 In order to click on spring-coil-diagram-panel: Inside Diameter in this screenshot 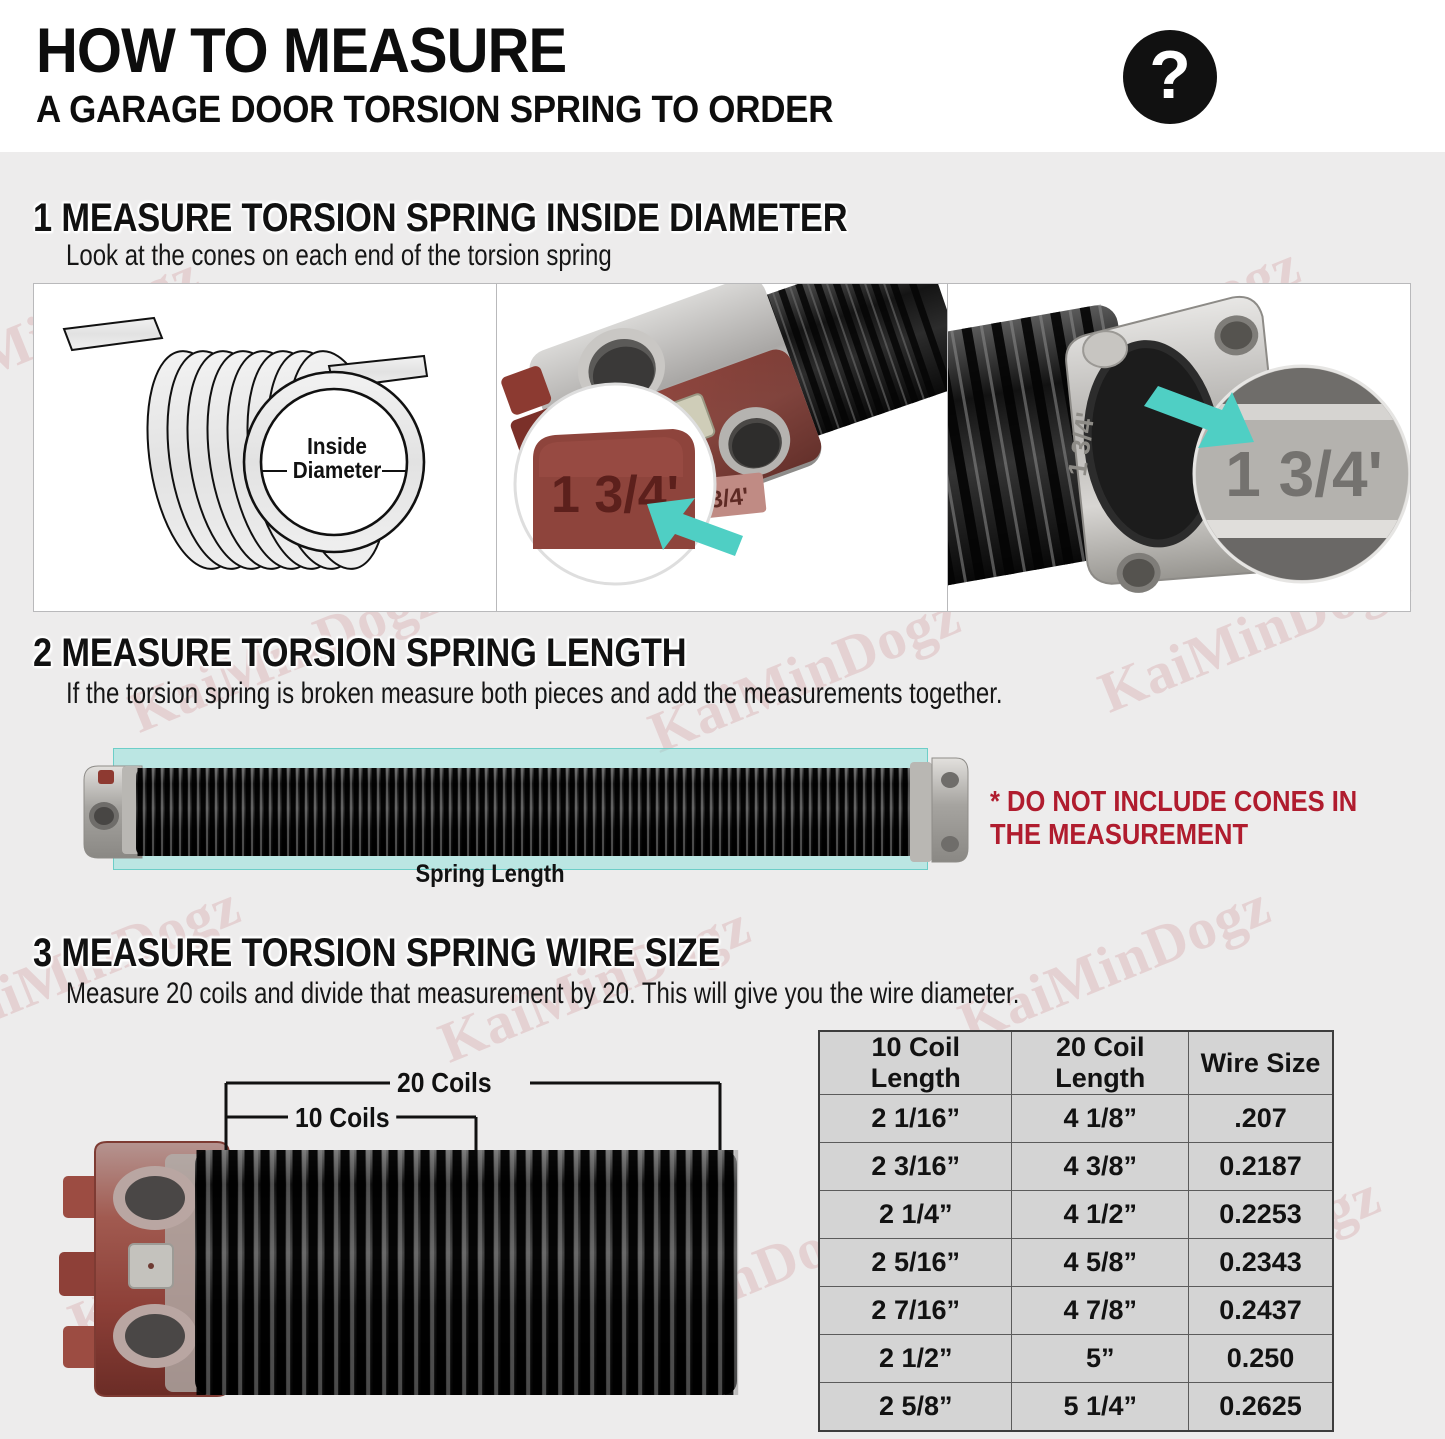, I will do `click(265, 447)`.